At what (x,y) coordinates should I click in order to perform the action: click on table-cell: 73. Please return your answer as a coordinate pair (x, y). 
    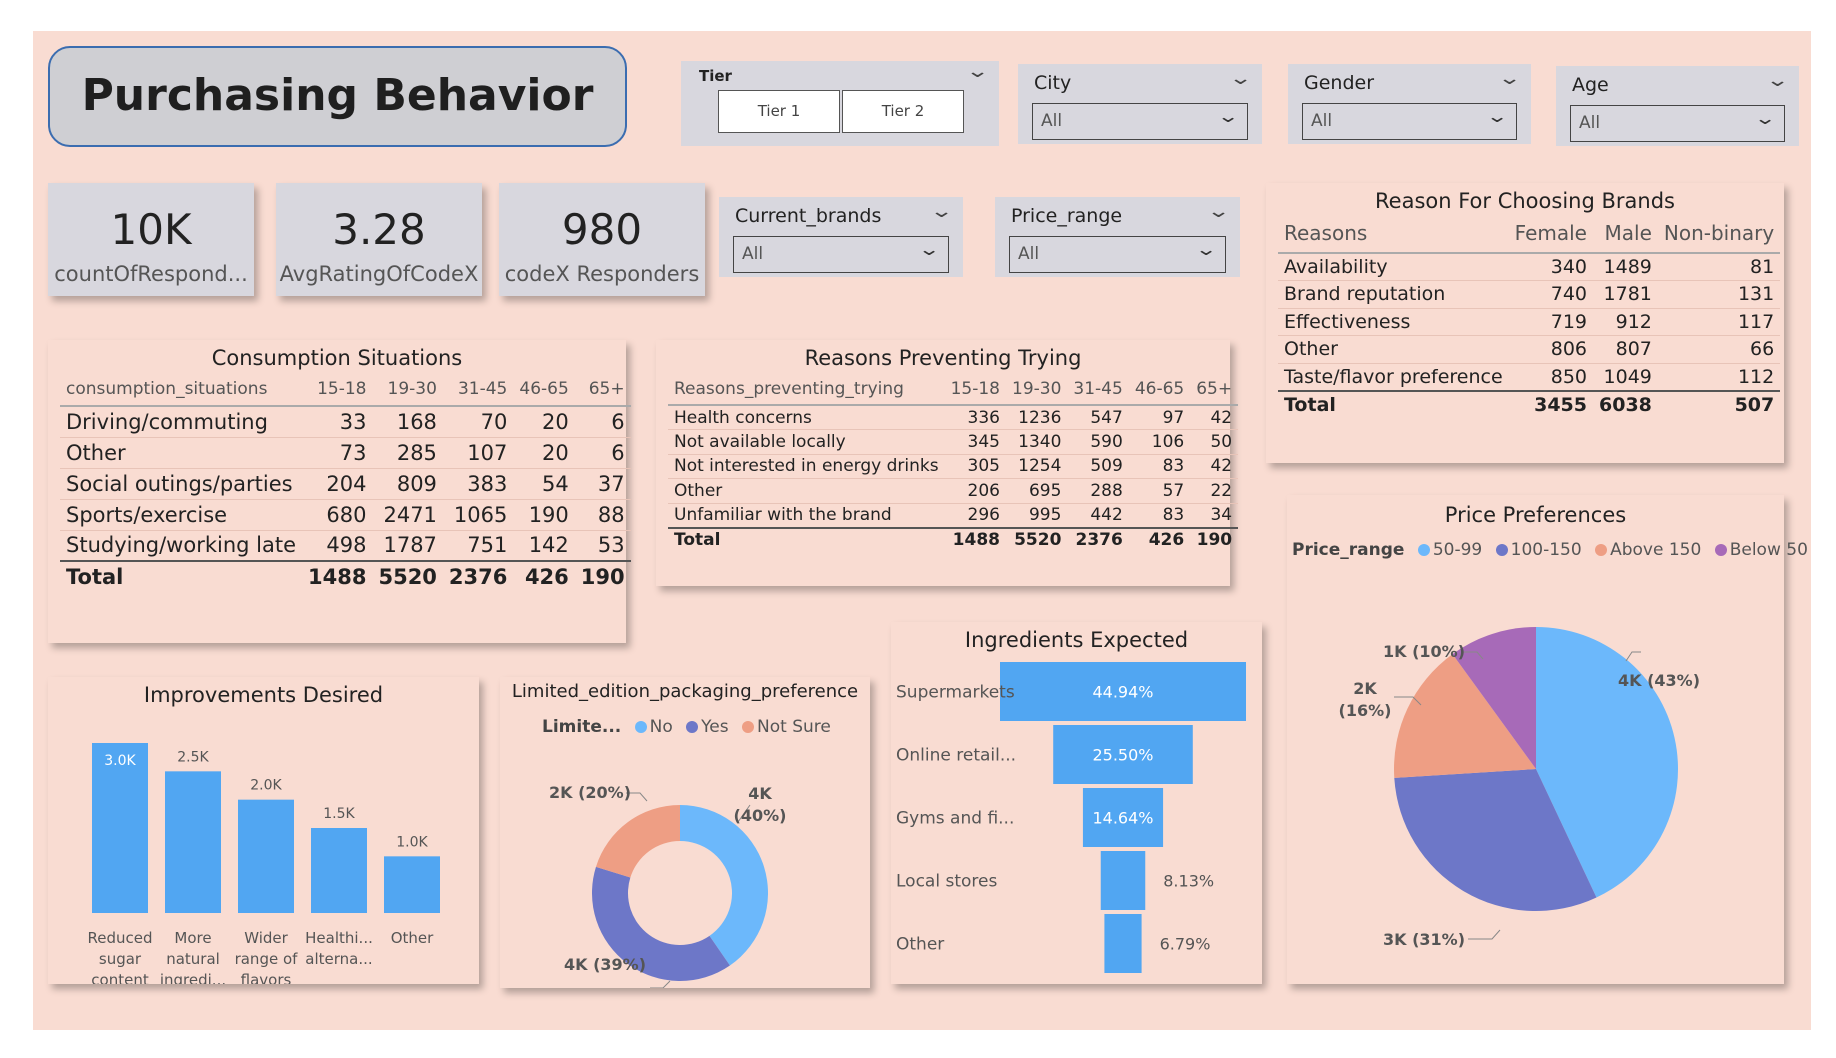
    Looking at the image, I should click on (337, 453).